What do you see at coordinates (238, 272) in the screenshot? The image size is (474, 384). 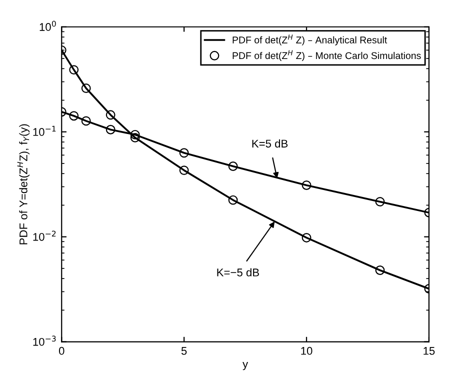 I see `annotation: K=−5 dB` at bounding box center [238, 272].